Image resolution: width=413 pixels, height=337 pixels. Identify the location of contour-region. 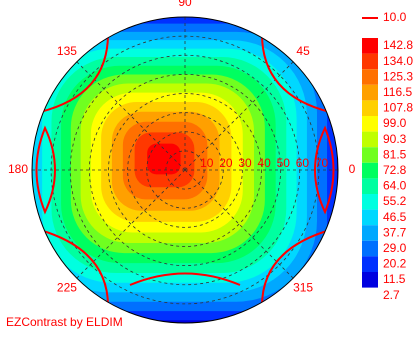
(164, 159).